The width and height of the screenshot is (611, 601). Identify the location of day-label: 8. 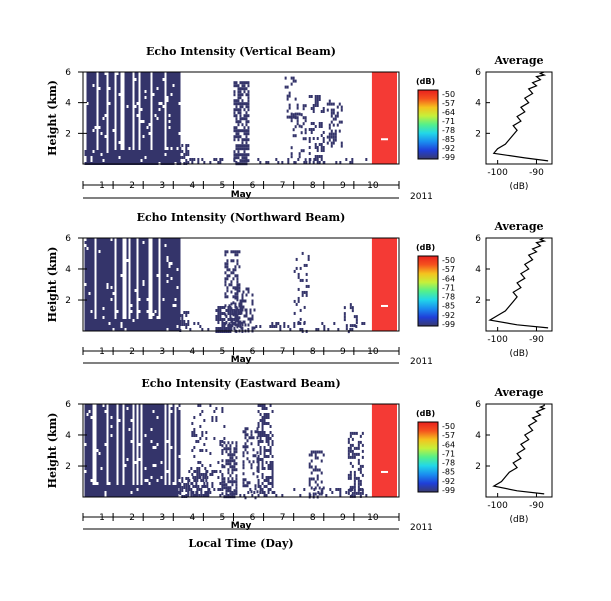
(313, 352).